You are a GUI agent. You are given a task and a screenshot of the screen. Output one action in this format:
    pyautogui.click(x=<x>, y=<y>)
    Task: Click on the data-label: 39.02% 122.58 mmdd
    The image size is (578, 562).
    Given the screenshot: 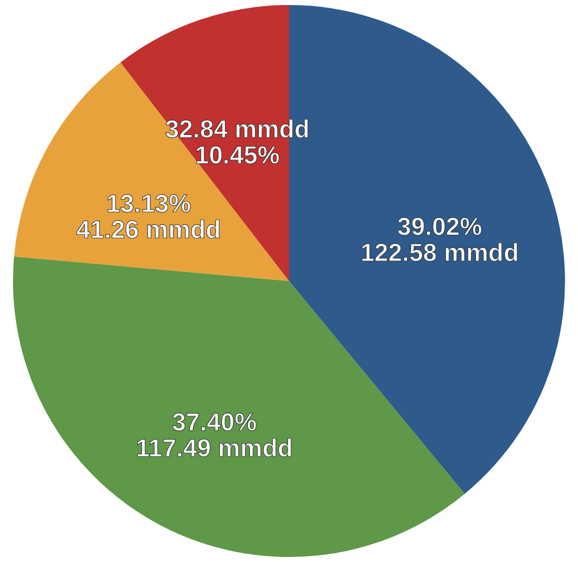 What is the action you would take?
    pyautogui.click(x=439, y=239)
    